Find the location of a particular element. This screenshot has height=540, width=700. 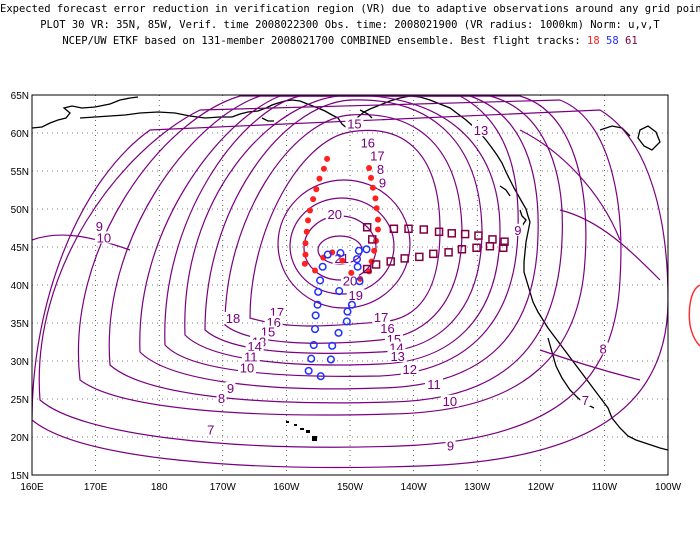

track-58-legend: 58 is located at coordinates (612, 41).